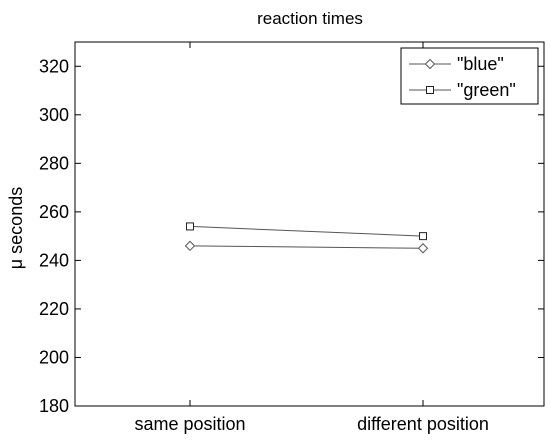 The height and width of the screenshot is (442, 550). I want to click on x-tick-label: different position, so click(423, 424).